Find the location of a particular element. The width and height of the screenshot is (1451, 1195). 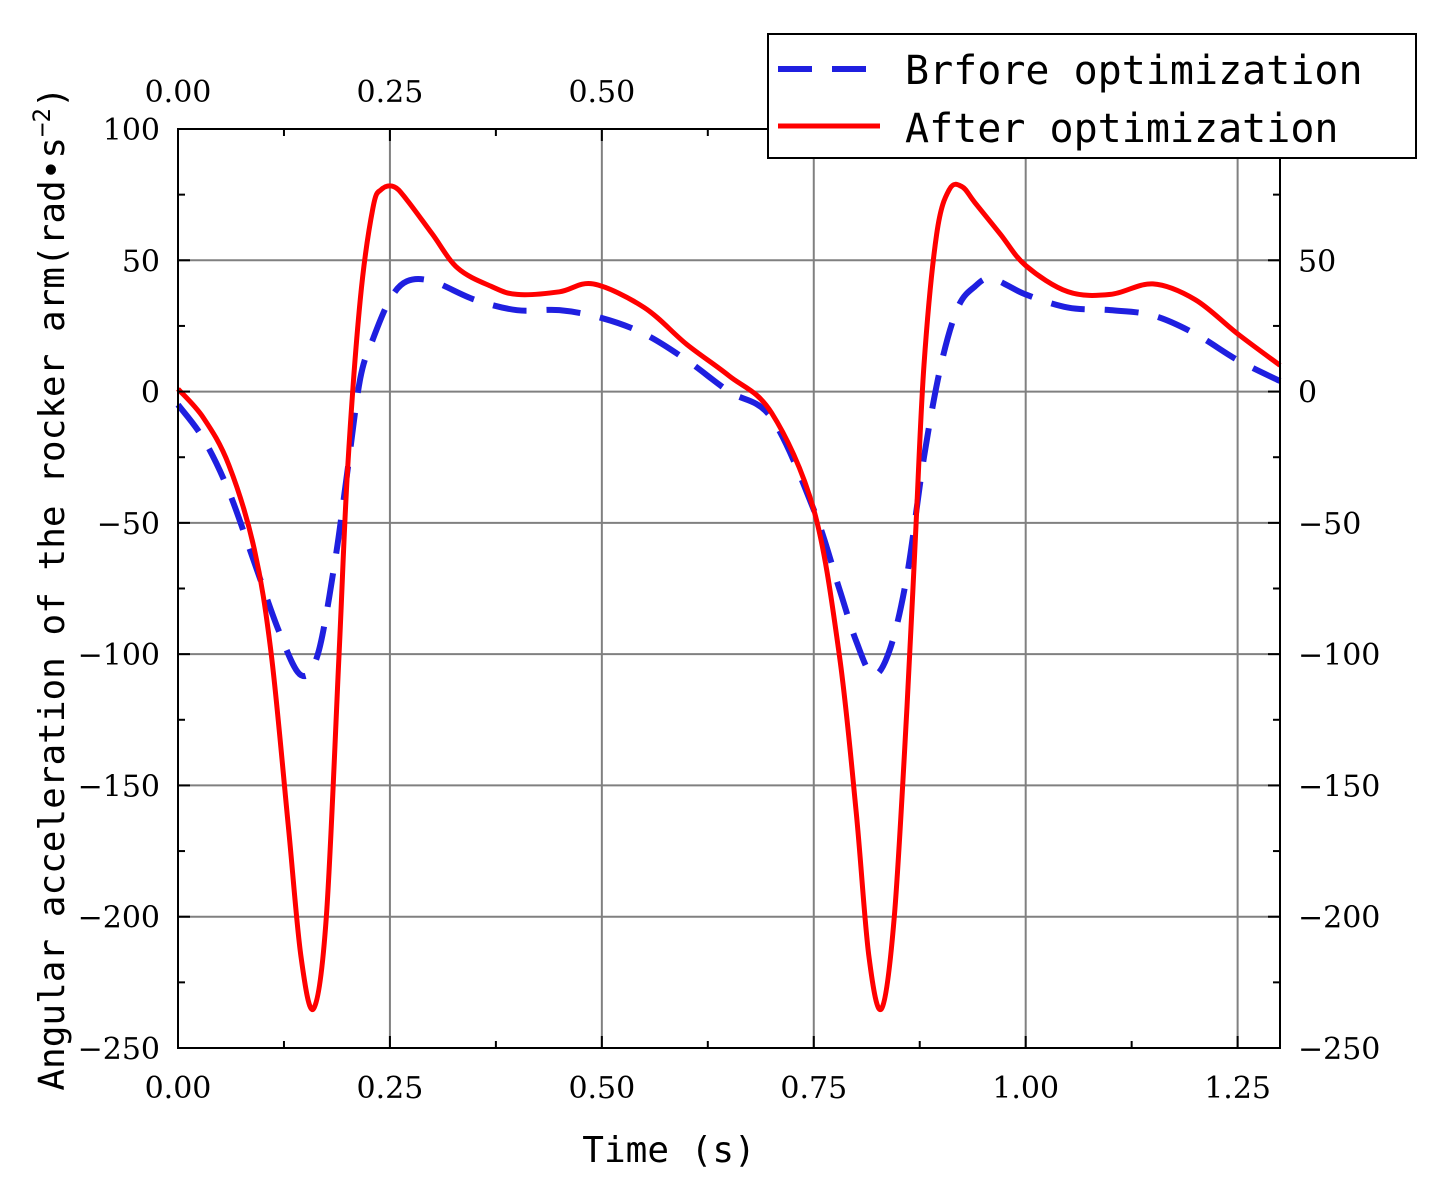

y-right-tick-label-6: 50 is located at coordinates (1317, 261).